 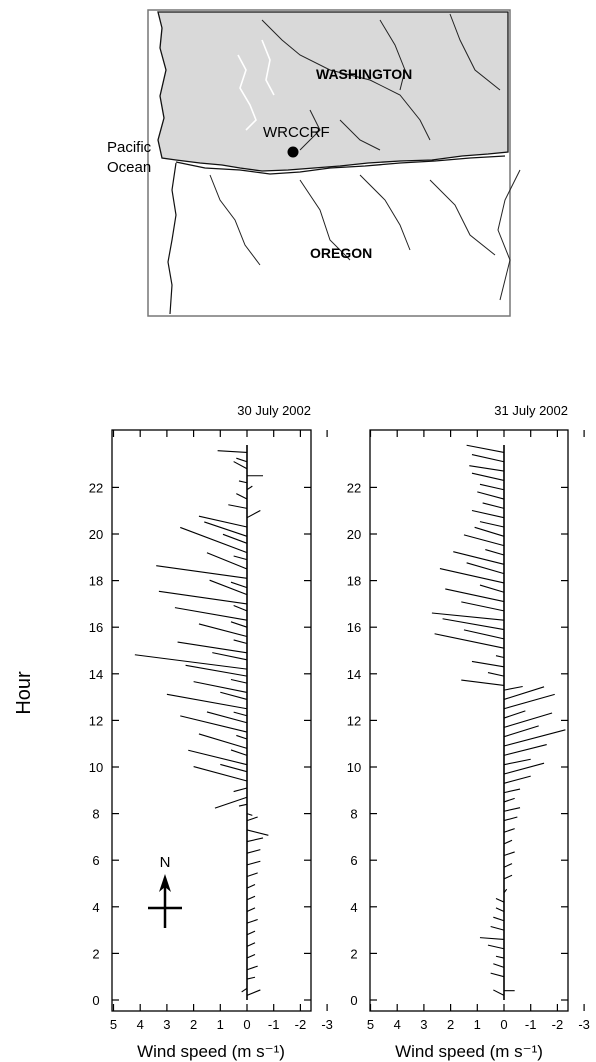 I want to click on x-tick-label: 1, so click(x=477, y=1024).